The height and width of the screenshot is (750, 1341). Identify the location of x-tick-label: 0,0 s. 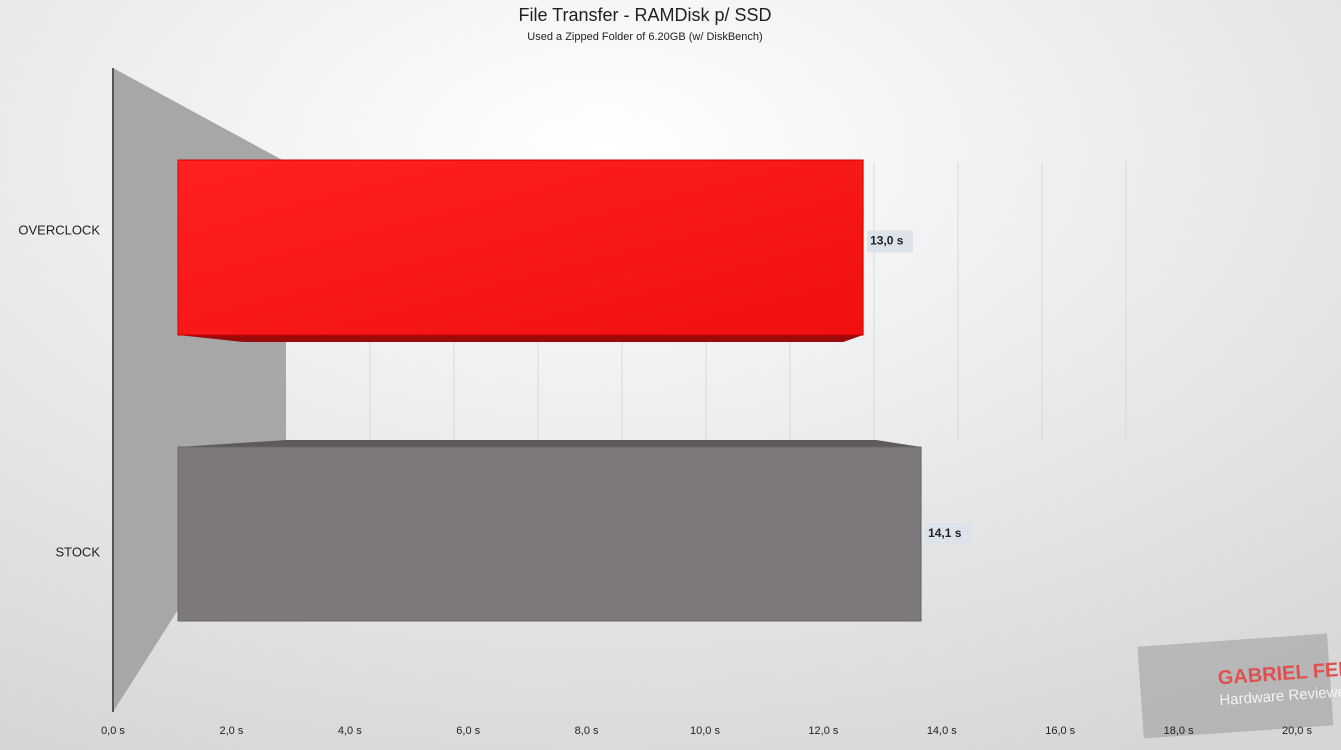
(113, 731).